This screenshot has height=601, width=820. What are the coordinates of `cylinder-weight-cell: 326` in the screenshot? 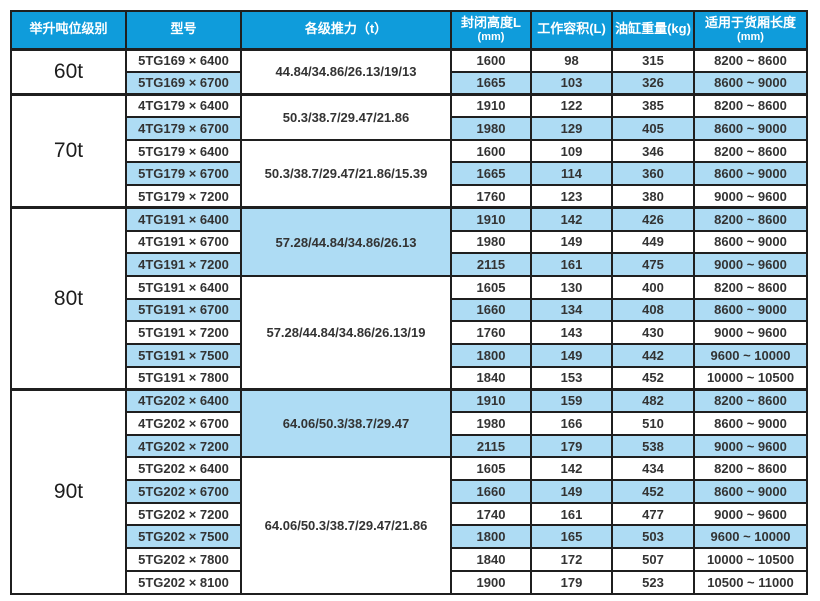 It's located at (653, 83).